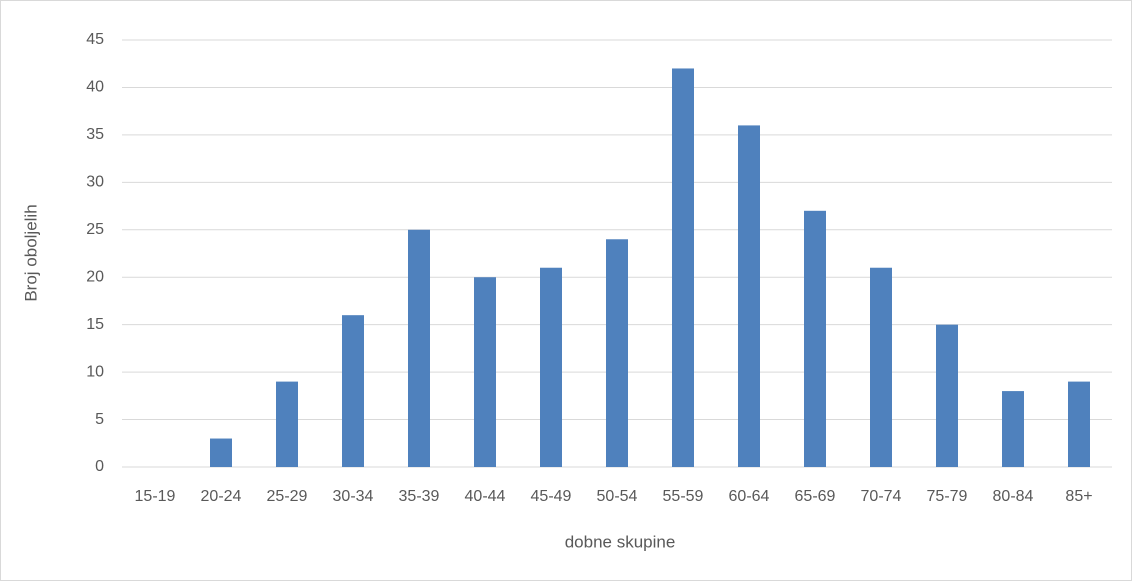 The height and width of the screenshot is (581, 1132). Describe the element at coordinates (617, 496) in the screenshot. I see `x-tick-label: 50-54` at that location.